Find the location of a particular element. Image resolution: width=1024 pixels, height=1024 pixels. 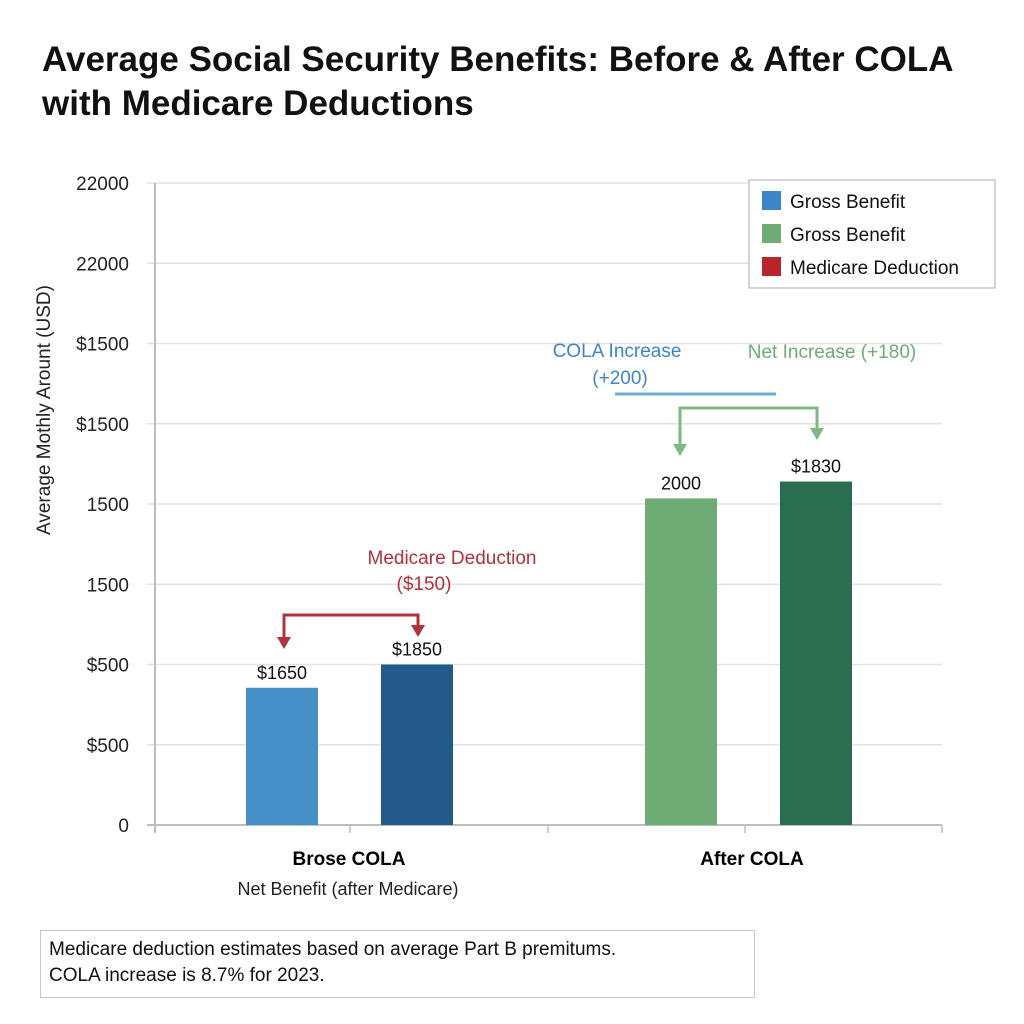

category-sublabel: Net Benefit (after Medicare) is located at coordinates (347, 889).